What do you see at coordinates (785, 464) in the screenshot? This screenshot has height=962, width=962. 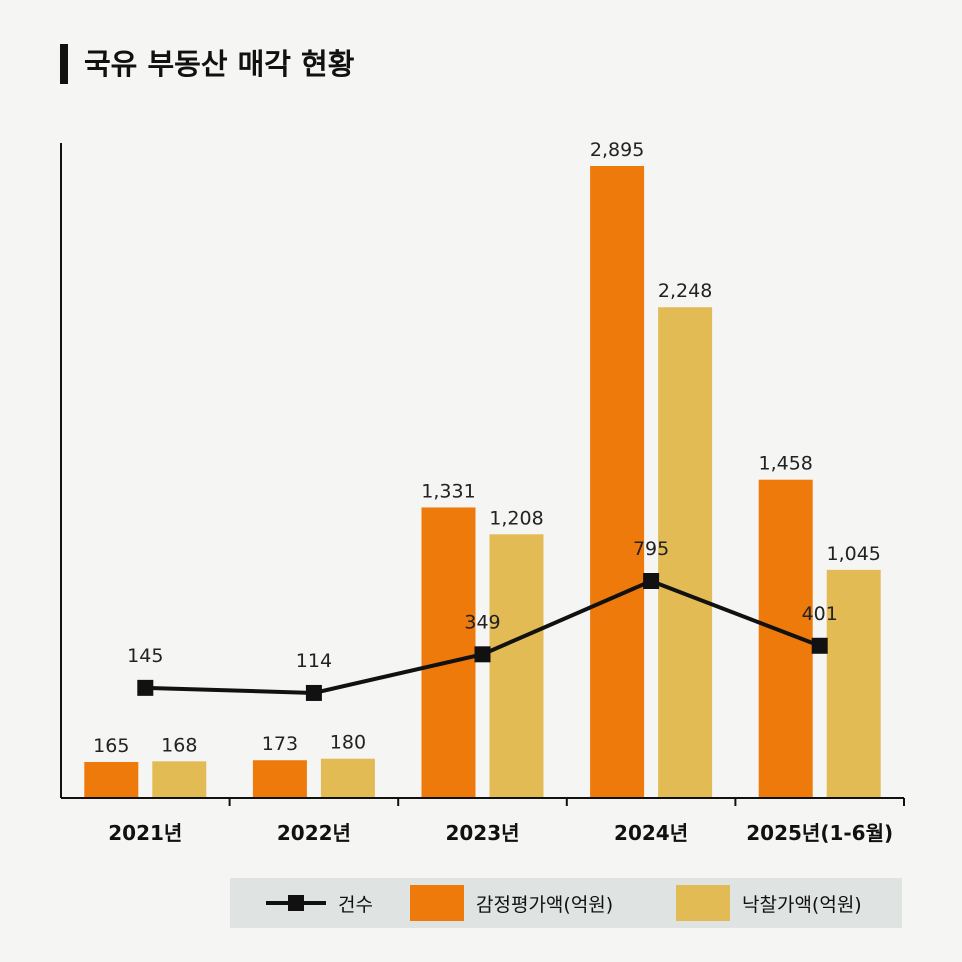 I see `bar-label-appraisal-4: 1,458` at bounding box center [785, 464].